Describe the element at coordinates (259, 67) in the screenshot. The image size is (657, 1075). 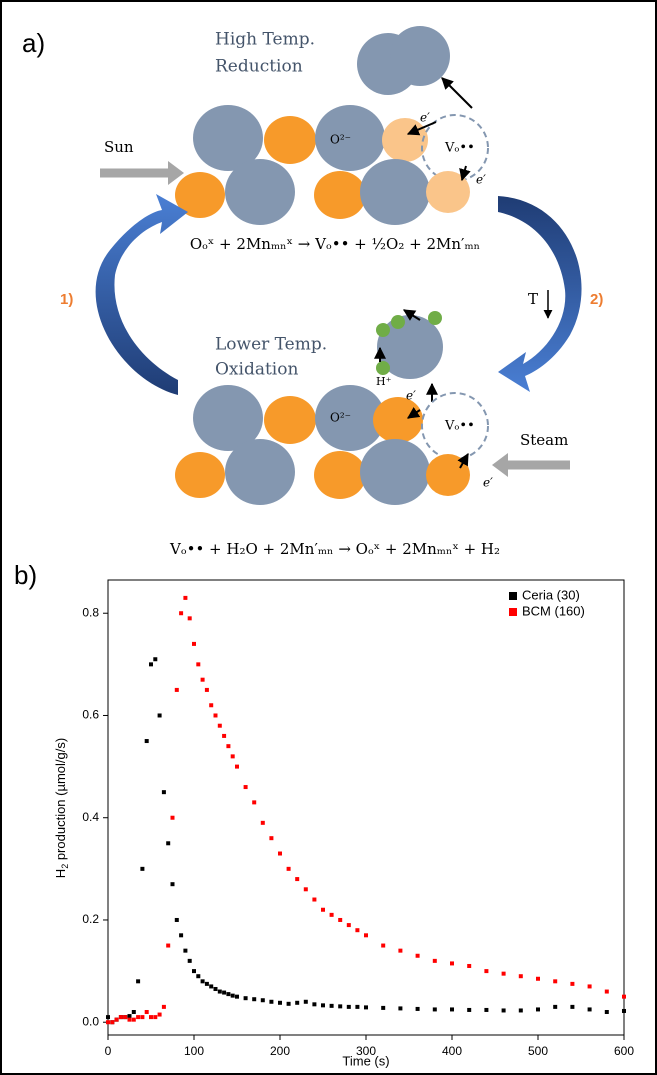
I see `reduction-title: Reduction` at that location.